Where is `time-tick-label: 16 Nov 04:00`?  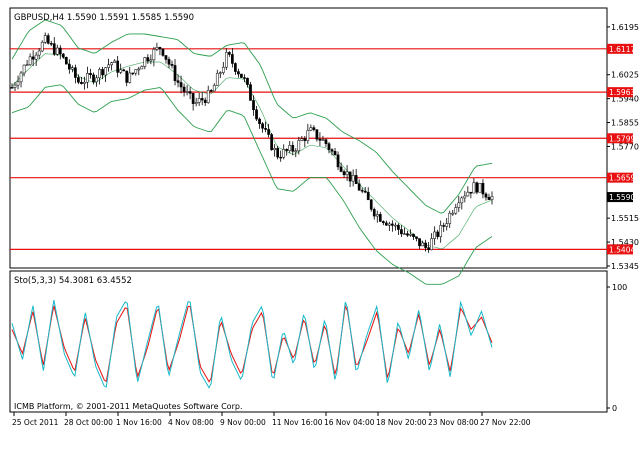
time-tick-label: 16 Nov 04:00 is located at coordinates (349, 422).